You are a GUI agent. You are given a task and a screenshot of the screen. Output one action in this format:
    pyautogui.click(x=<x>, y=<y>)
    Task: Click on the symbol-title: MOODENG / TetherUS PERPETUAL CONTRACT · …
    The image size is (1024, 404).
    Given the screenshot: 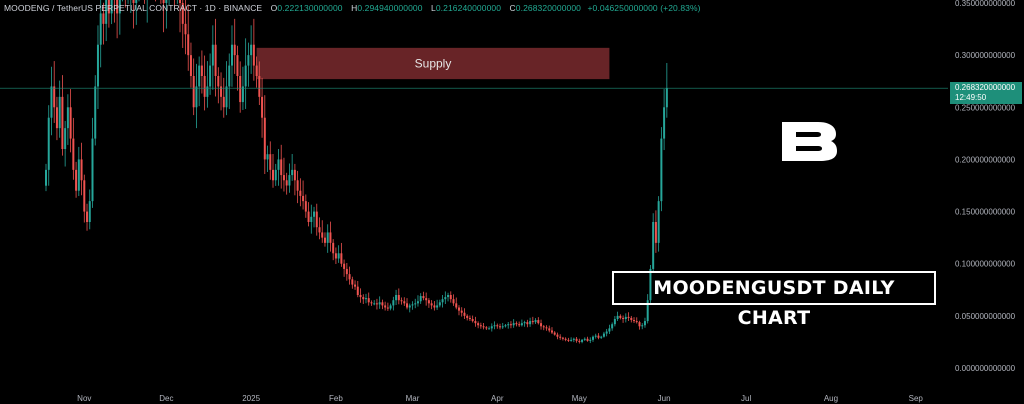 What is the action you would take?
    pyautogui.click(x=133, y=8)
    